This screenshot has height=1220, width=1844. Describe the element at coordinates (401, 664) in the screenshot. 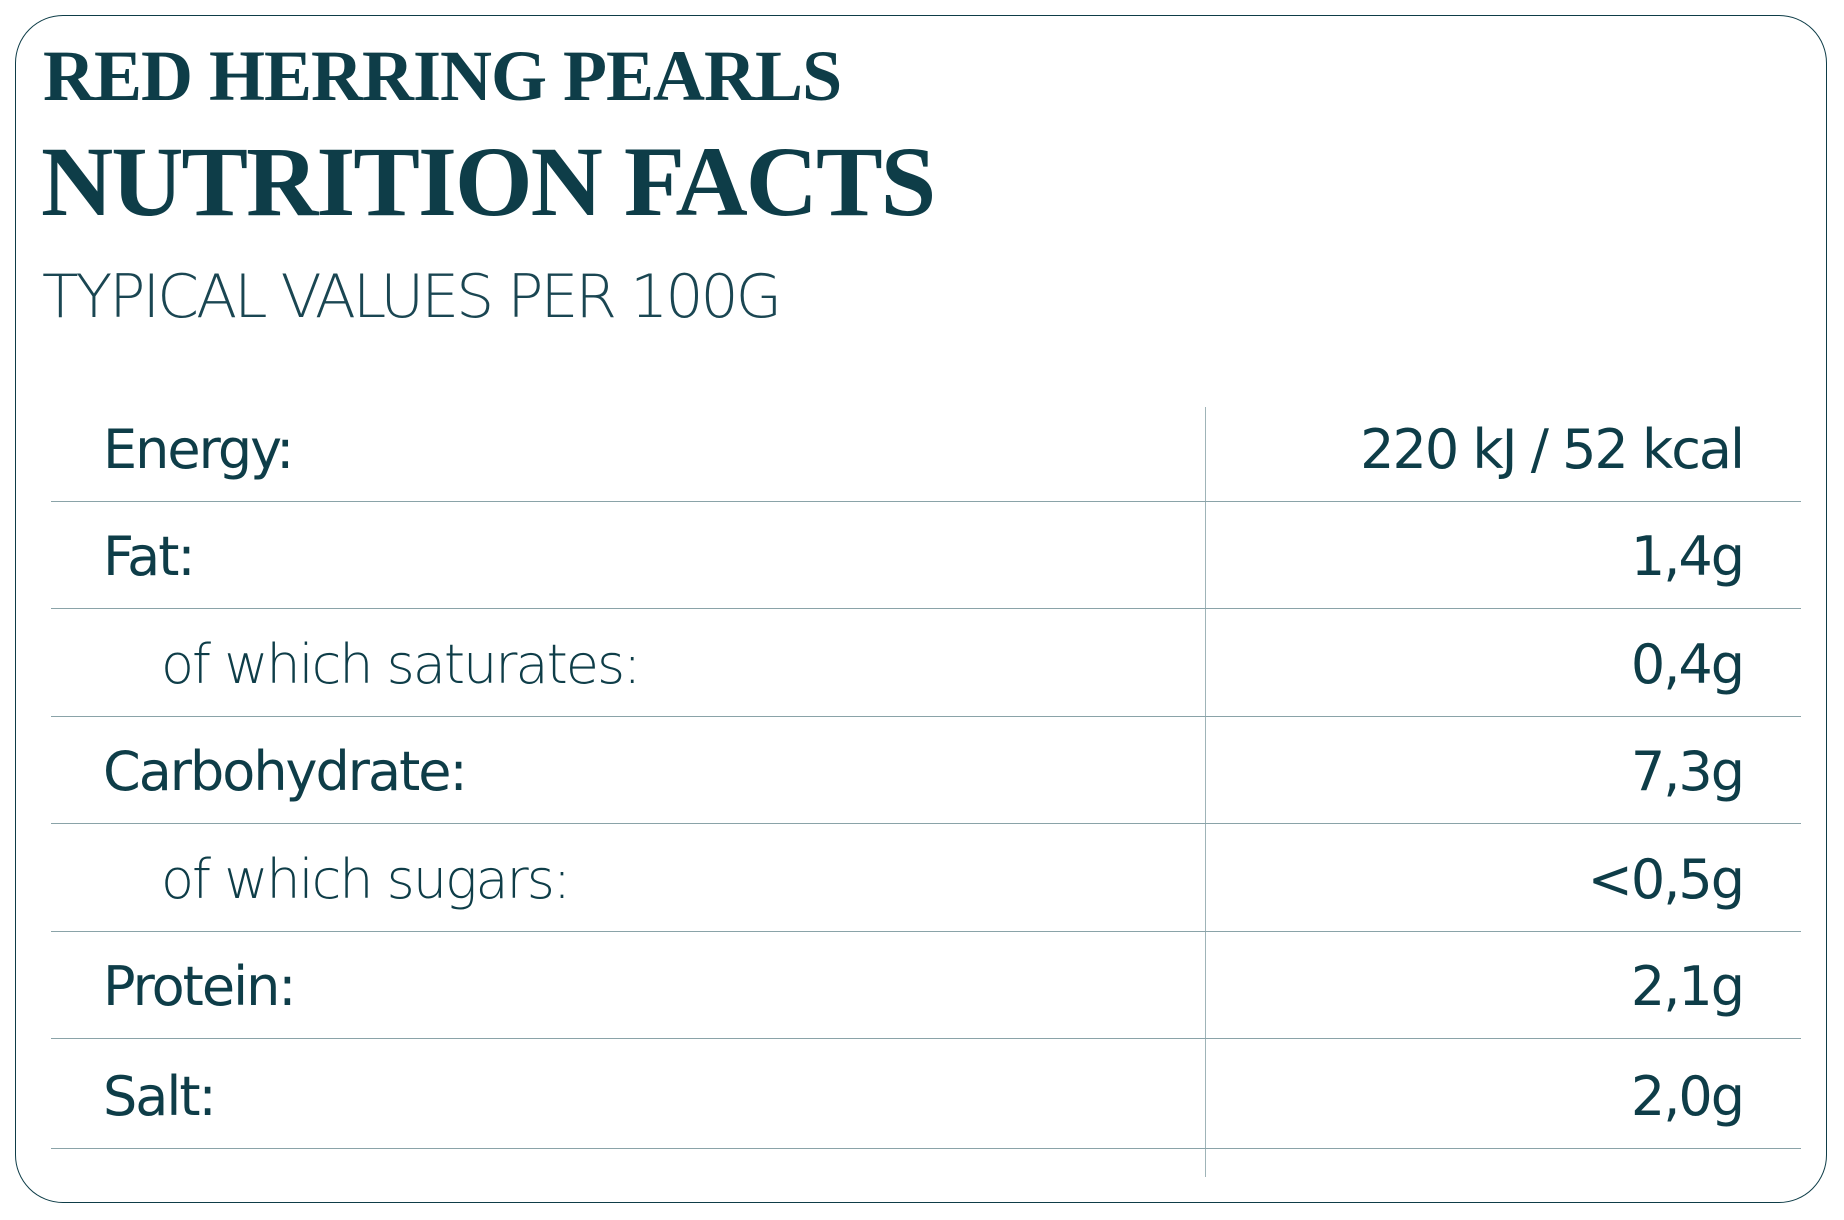

I see `row-label: of which saturates:` at that location.